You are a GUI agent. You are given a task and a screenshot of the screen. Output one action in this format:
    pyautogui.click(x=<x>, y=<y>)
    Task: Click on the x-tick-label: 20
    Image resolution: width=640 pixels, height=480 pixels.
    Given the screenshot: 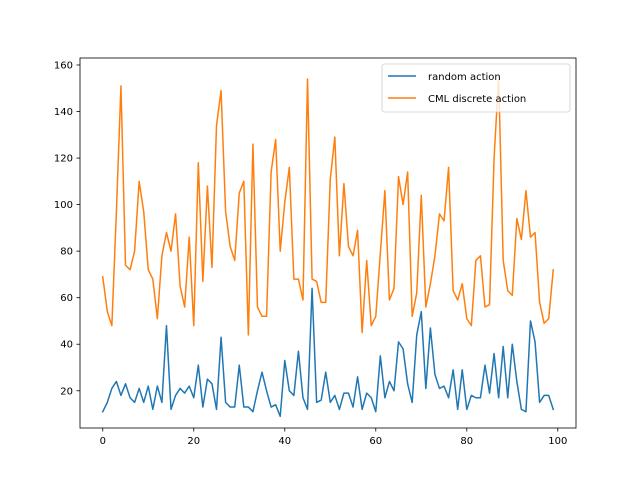 What is the action you would take?
    pyautogui.click(x=193, y=441)
    